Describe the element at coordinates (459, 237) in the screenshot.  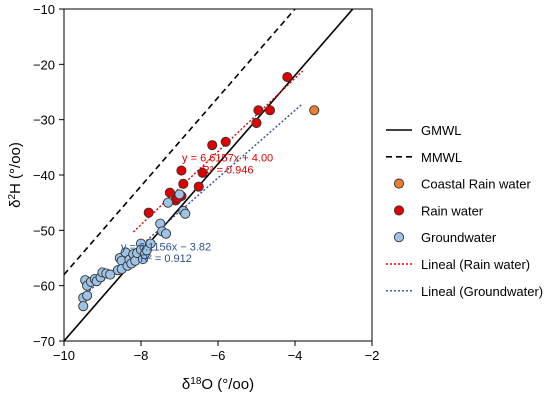
I see `legend-label-groundwater: Groundwater` at that location.